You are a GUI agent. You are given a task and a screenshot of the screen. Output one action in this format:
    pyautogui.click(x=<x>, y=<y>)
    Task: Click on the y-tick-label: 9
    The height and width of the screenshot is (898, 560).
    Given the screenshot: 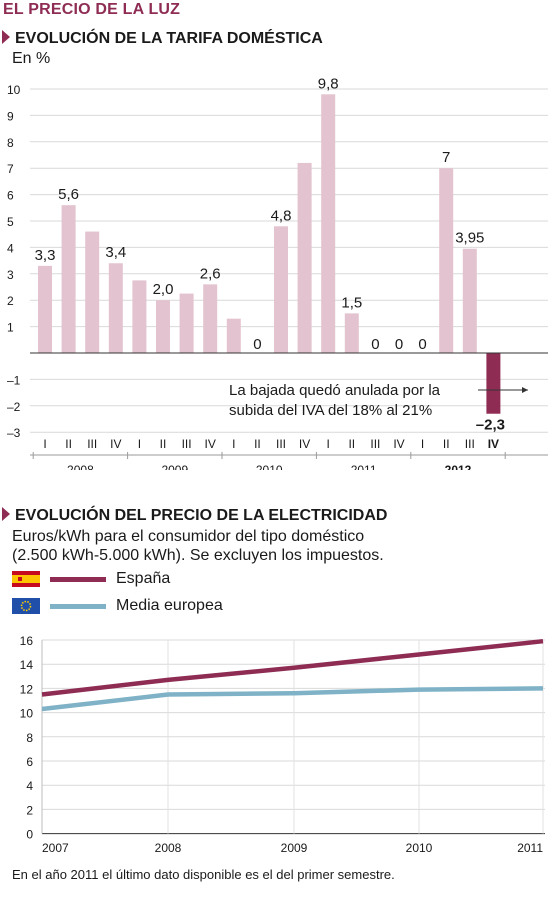 What is the action you would take?
    pyautogui.click(x=10, y=116)
    